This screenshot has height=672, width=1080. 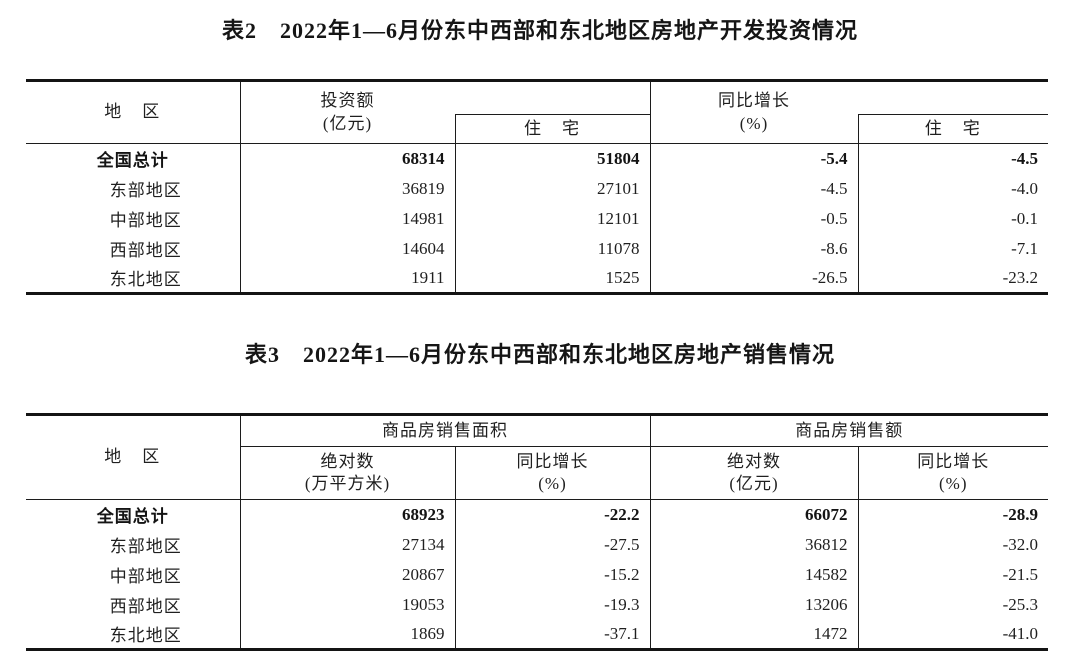 What do you see at coordinates (347, 158) in the screenshot?
I see `value-cell: 68314` at bounding box center [347, 158].